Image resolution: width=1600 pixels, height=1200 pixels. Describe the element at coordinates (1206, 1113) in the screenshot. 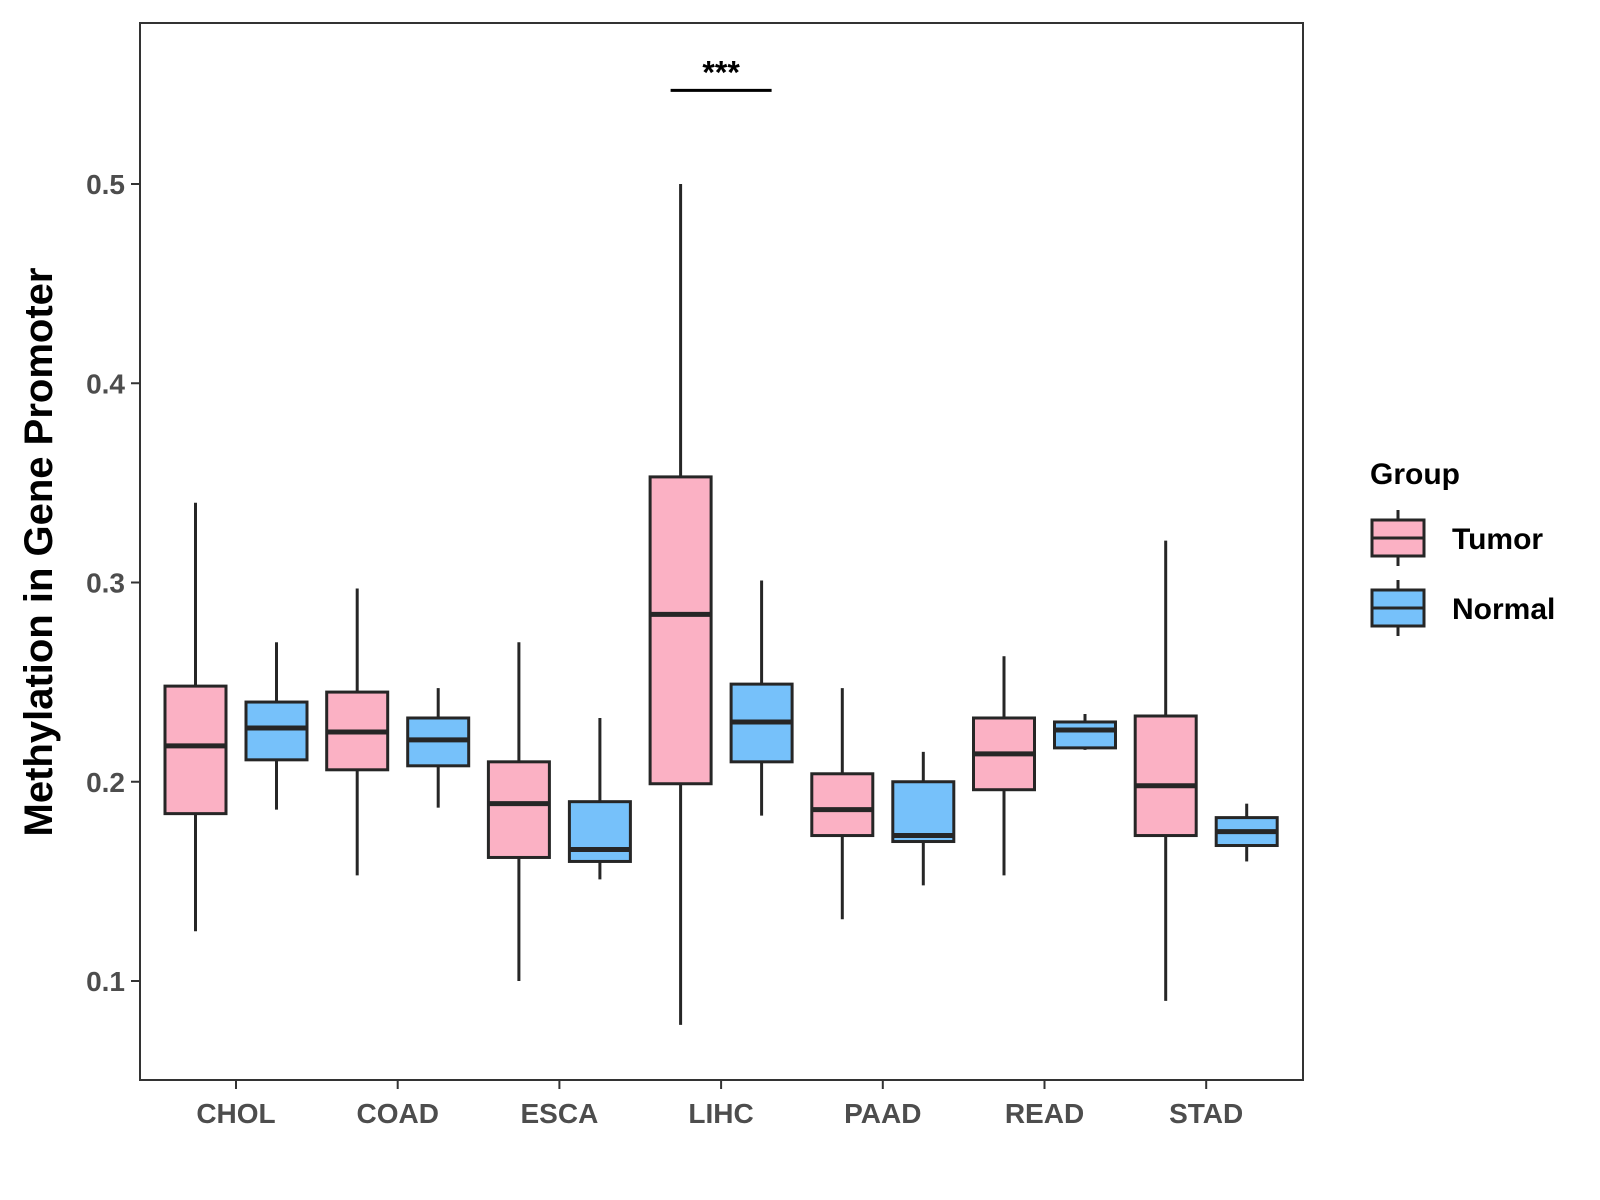

I see `x-tick-label-stad: STAD` at that location.